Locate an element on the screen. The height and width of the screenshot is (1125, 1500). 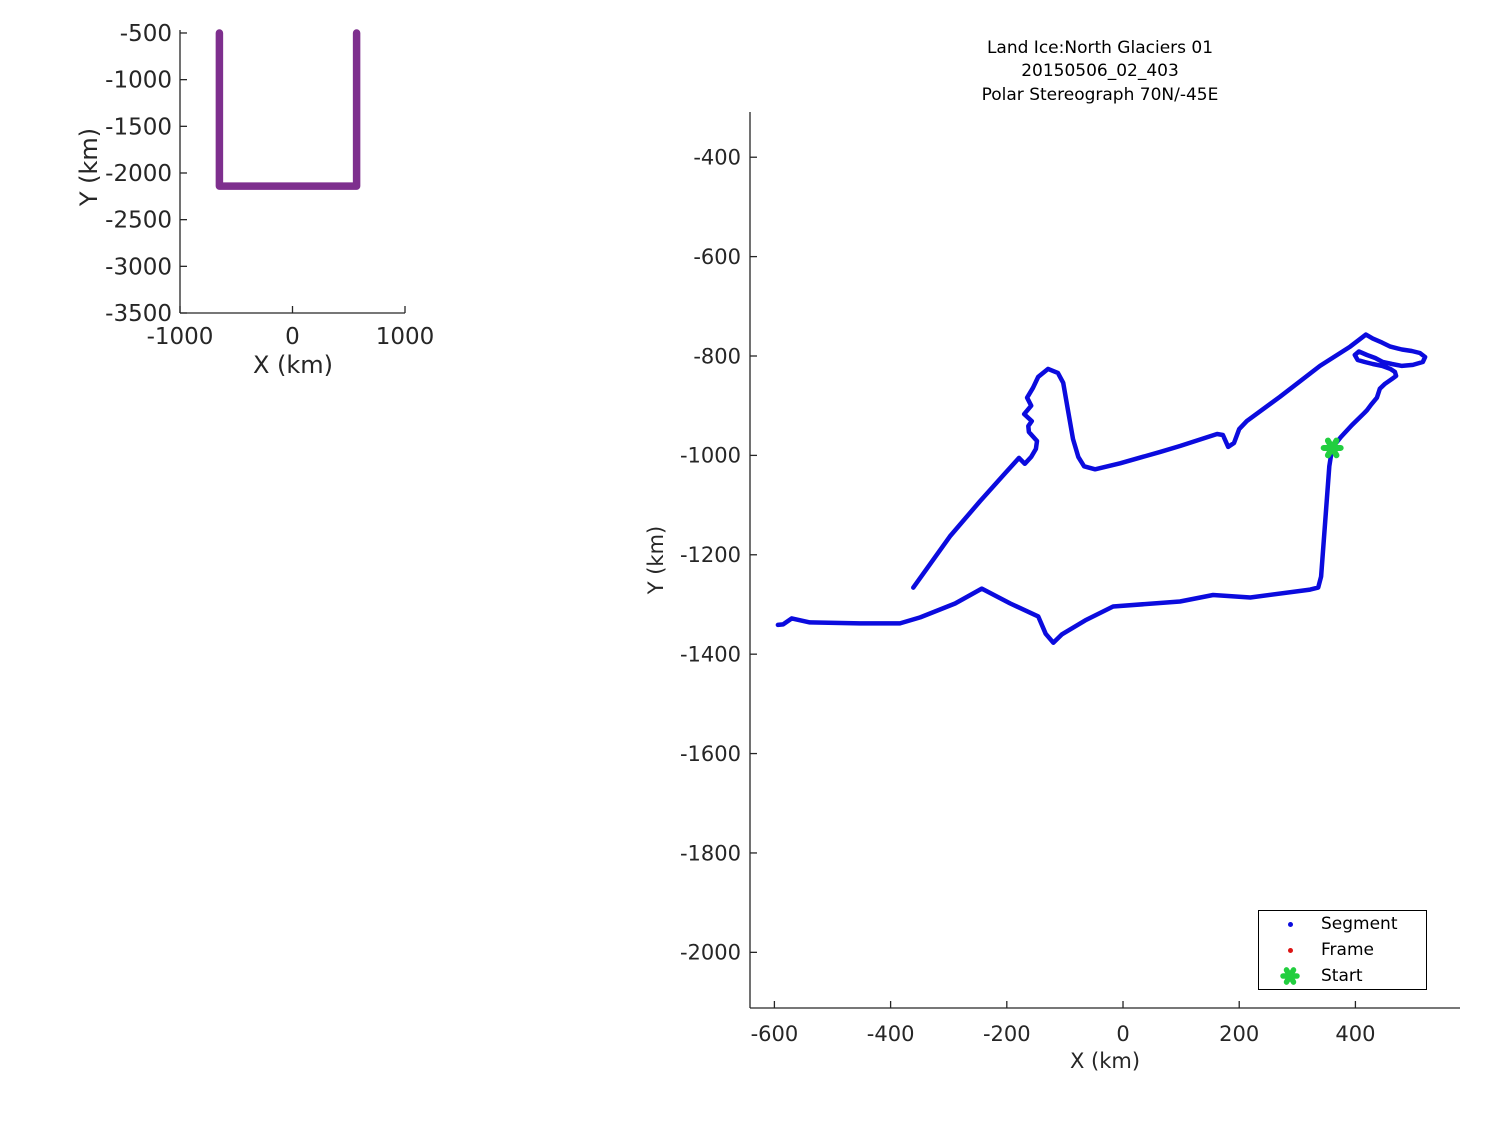
title-line-mission: Land Ice:North Glaciers 01 is located at coordinates (1100, 48).